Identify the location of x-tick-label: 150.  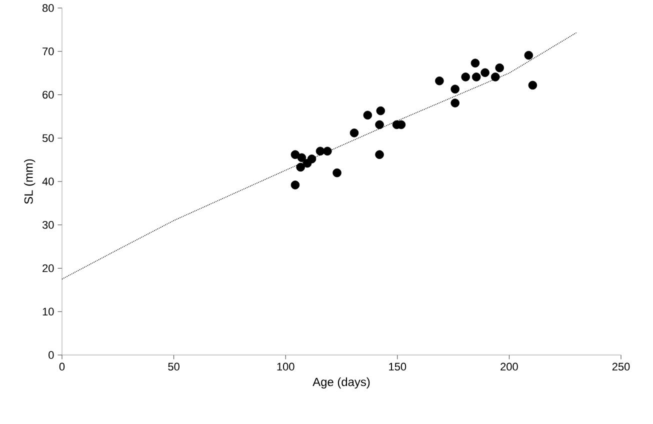
(397, 366).